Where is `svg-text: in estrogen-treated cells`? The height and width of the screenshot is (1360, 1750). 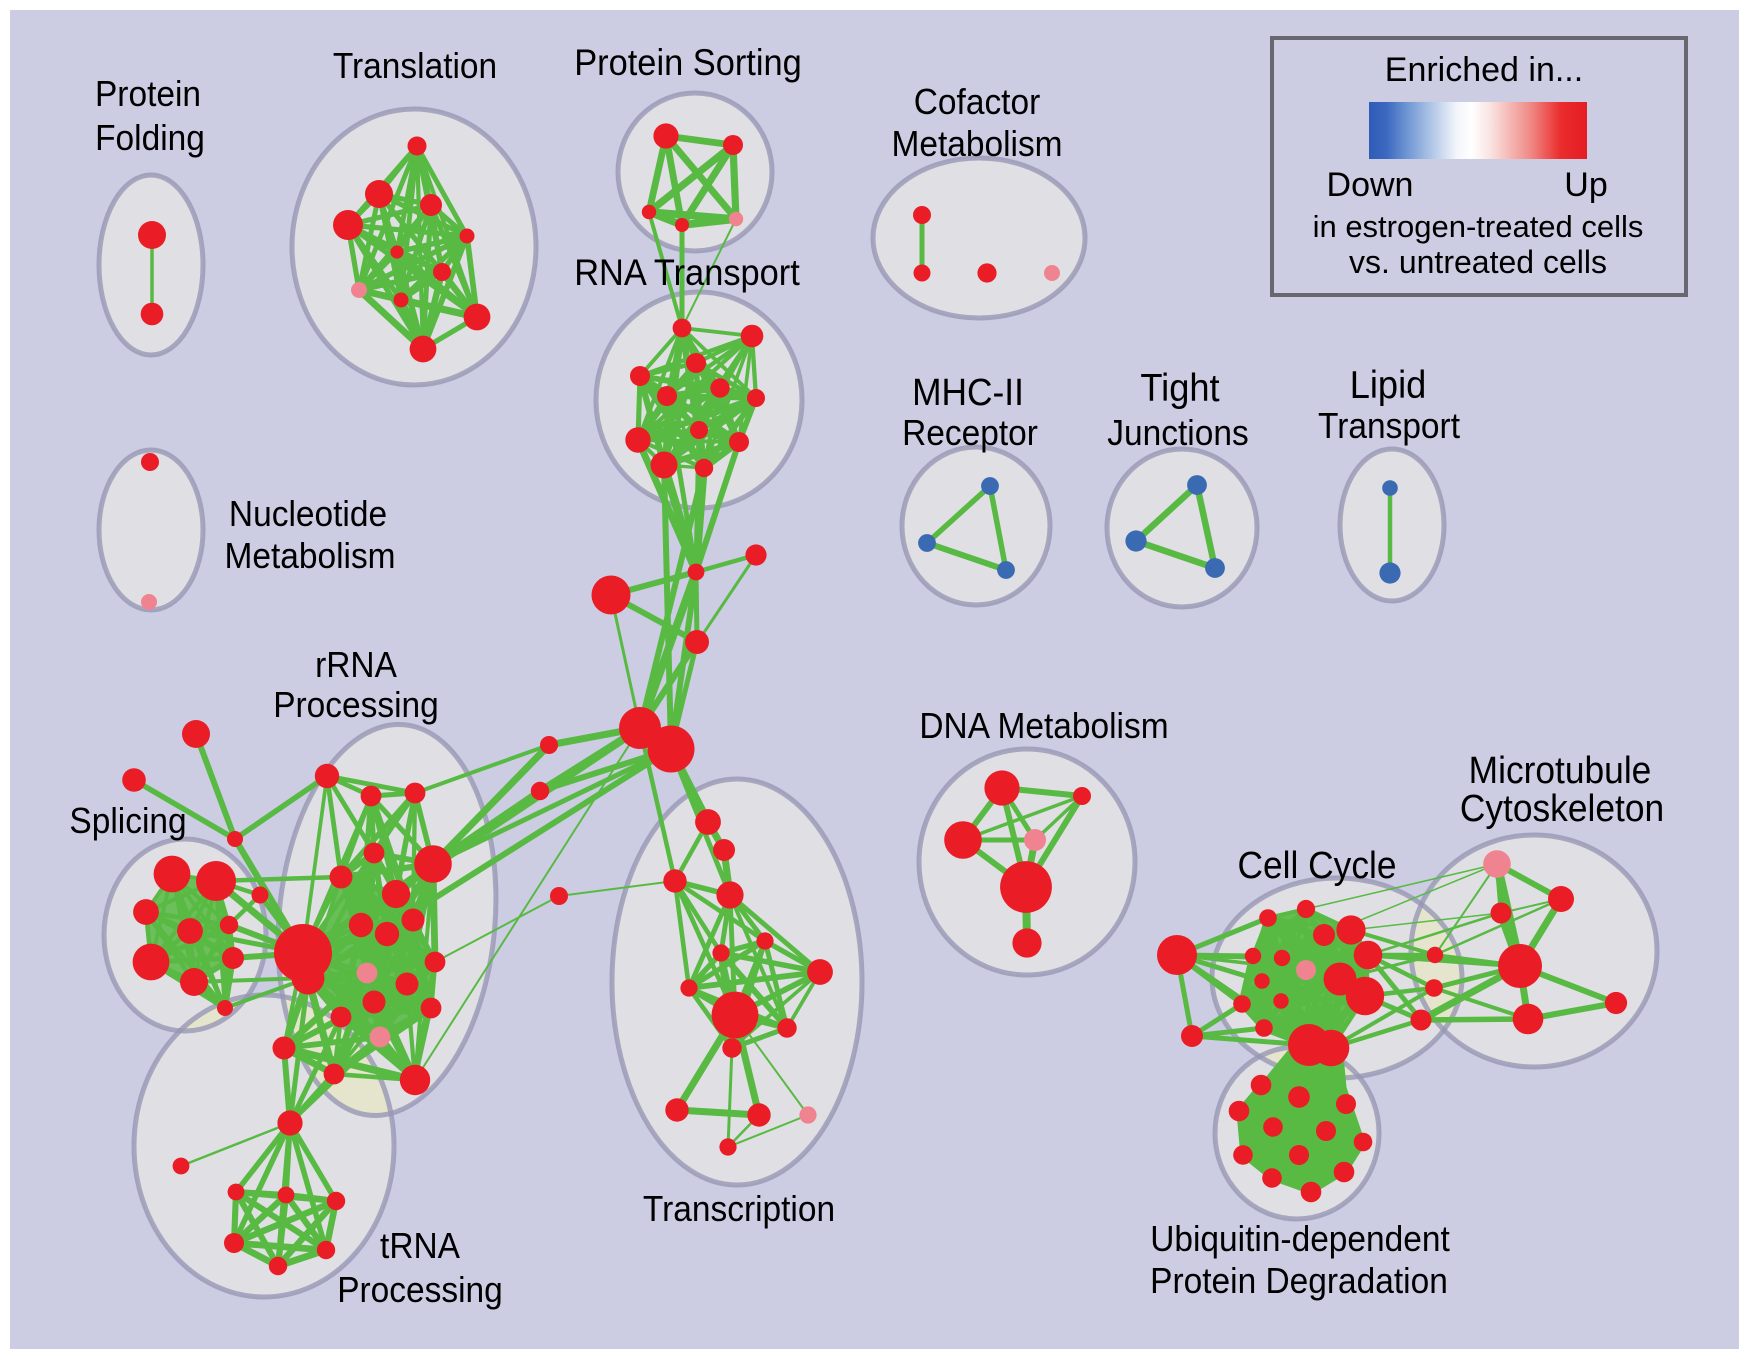 svg-text: in estrogen-treated cells is located at coordinates (1478, 226).